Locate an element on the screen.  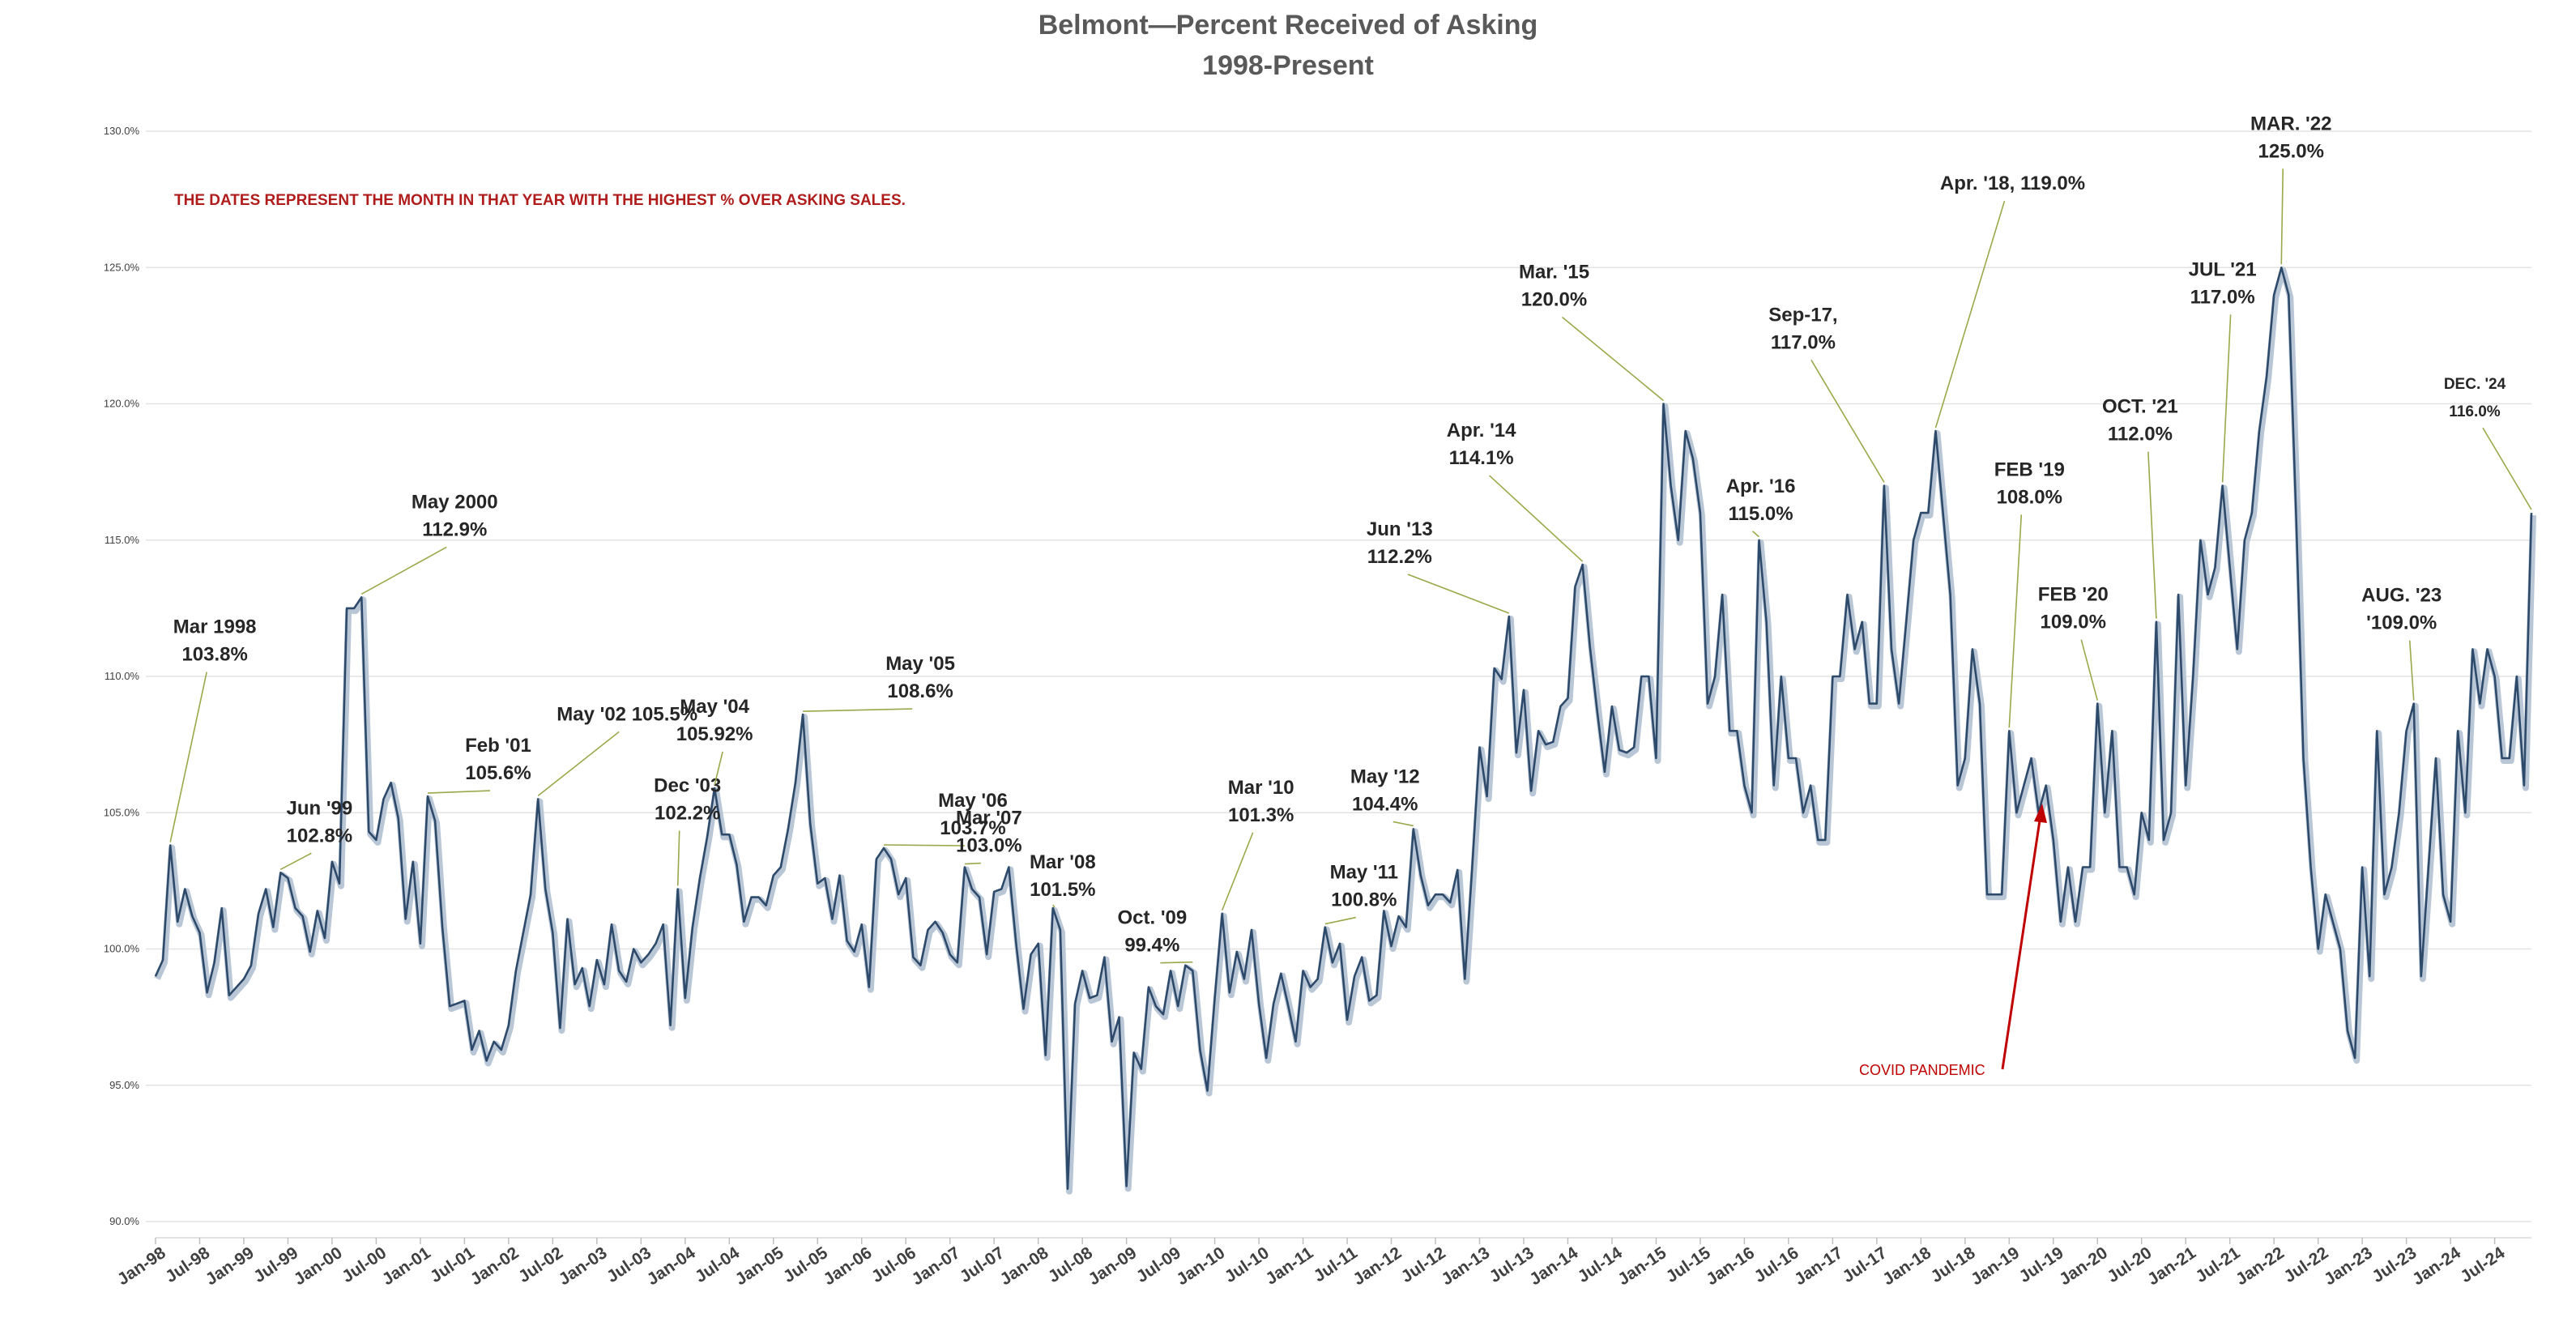
y-tick-label: 100.0% is located at coordinates (122, 949).